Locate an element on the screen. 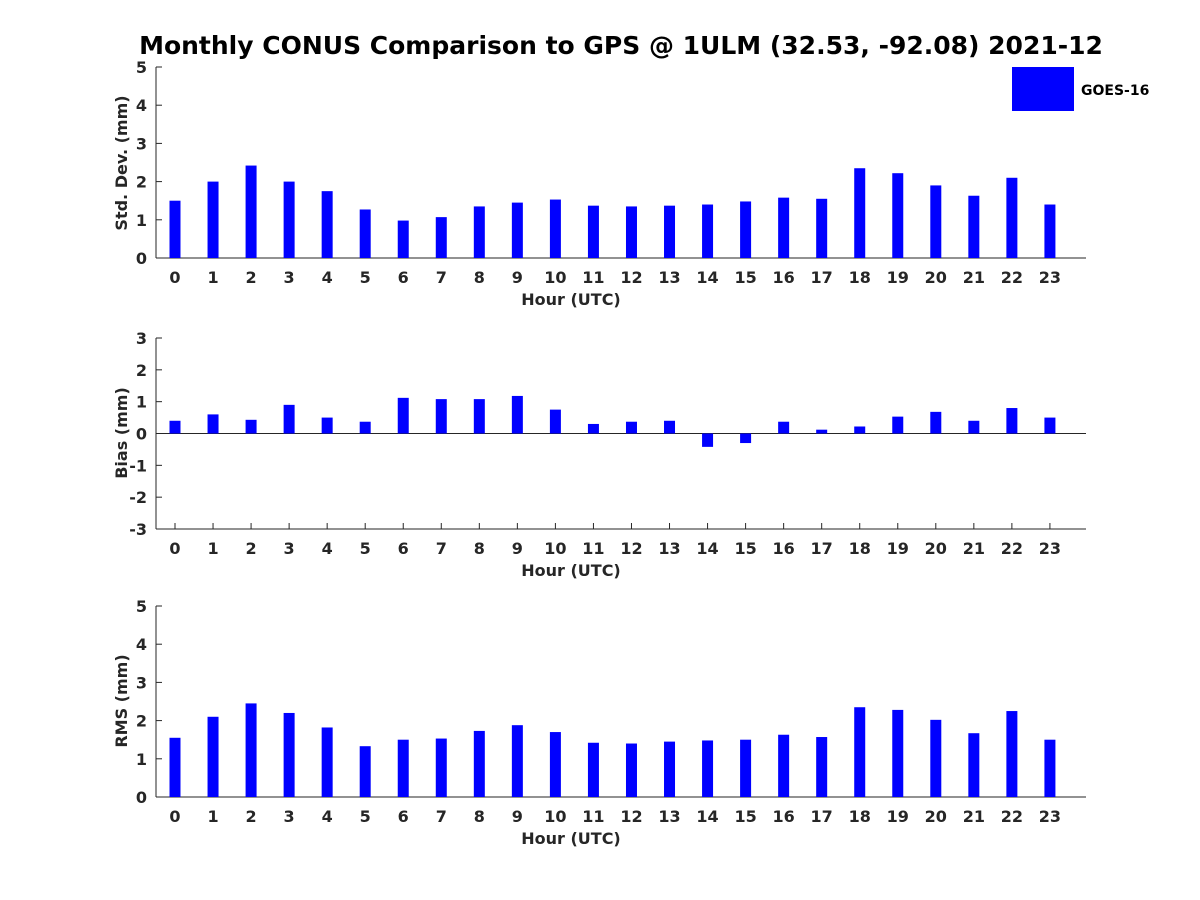 The height and width of the screenshot is (900, 1200). y-axis-label: RMS (mm) is located at coordinates (121, 700).